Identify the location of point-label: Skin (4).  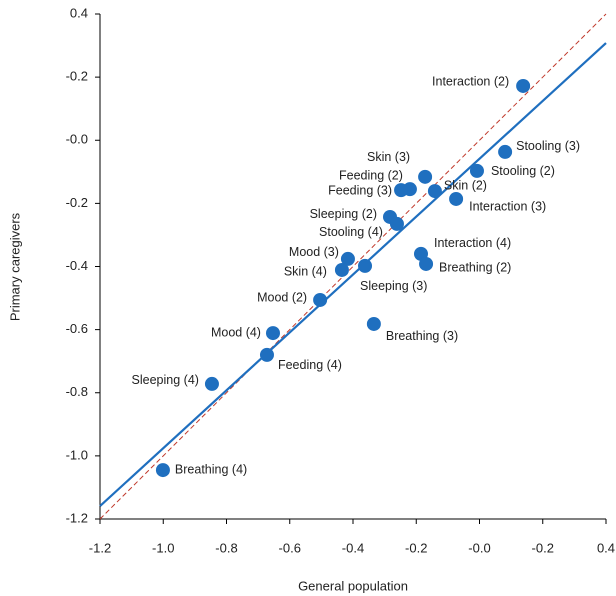
(305, 271).